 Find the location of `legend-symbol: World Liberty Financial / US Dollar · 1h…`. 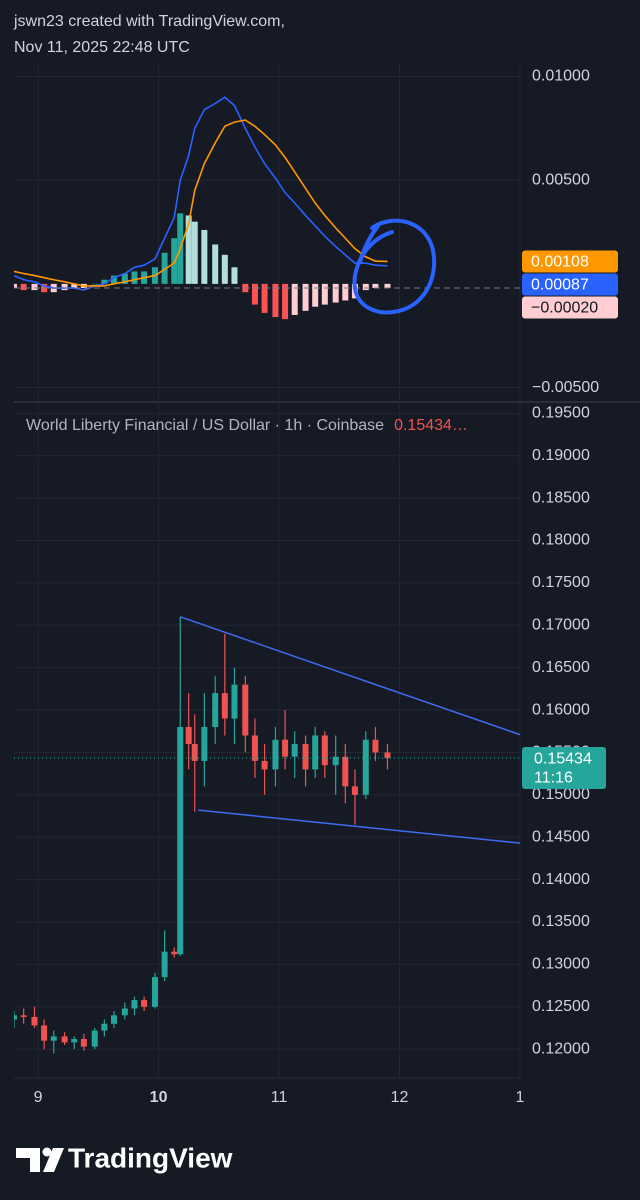

legend-symbol: World Liberty Financial / US Dollar · 1h… is located at coordinates (205, 425).